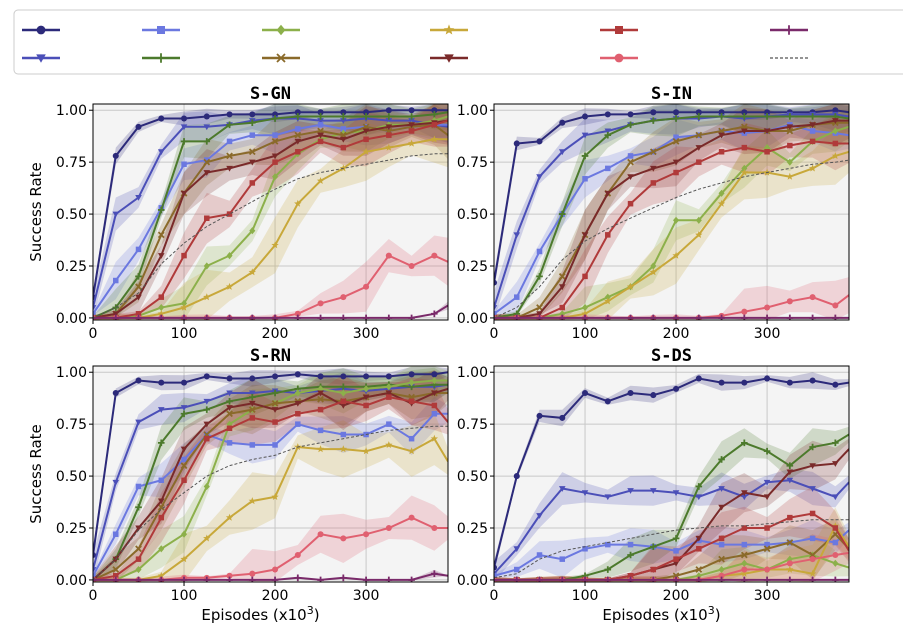 The image size is (903, 625). What do you see at coordinates (281, 58) in the screenshot?
I see `legend-item-s2s2` at bounding box center [281, 58].